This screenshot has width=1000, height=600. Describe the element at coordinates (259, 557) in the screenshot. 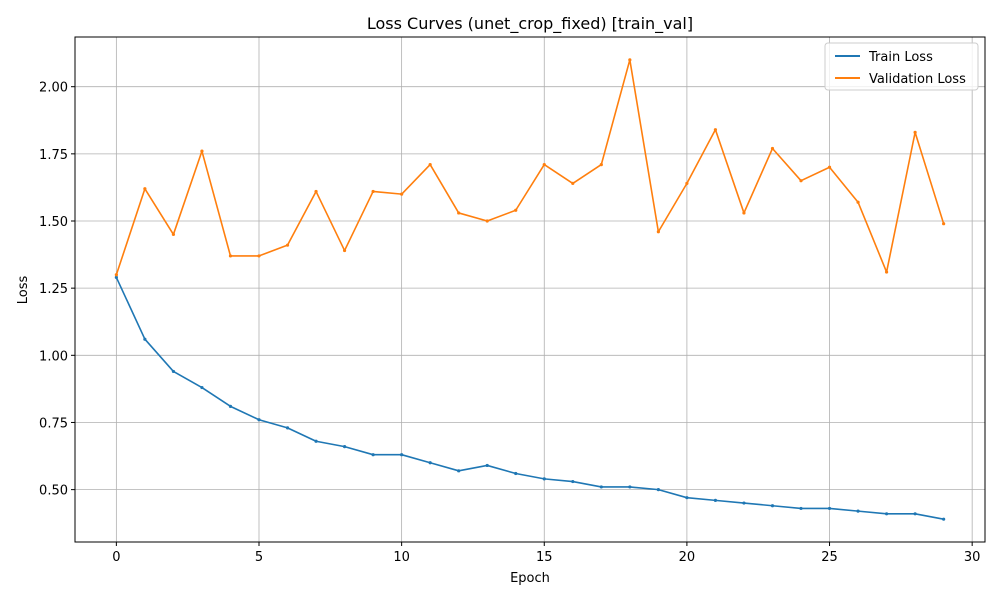

I see `x-tick-label: 5` at that location.